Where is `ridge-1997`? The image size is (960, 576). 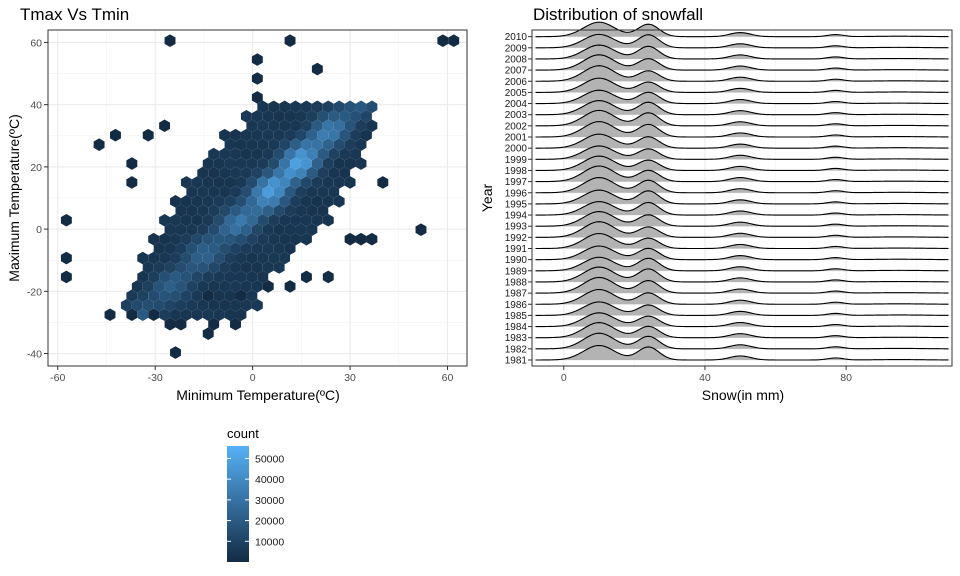 ridge-1997 is located at coordinates (742, 174).